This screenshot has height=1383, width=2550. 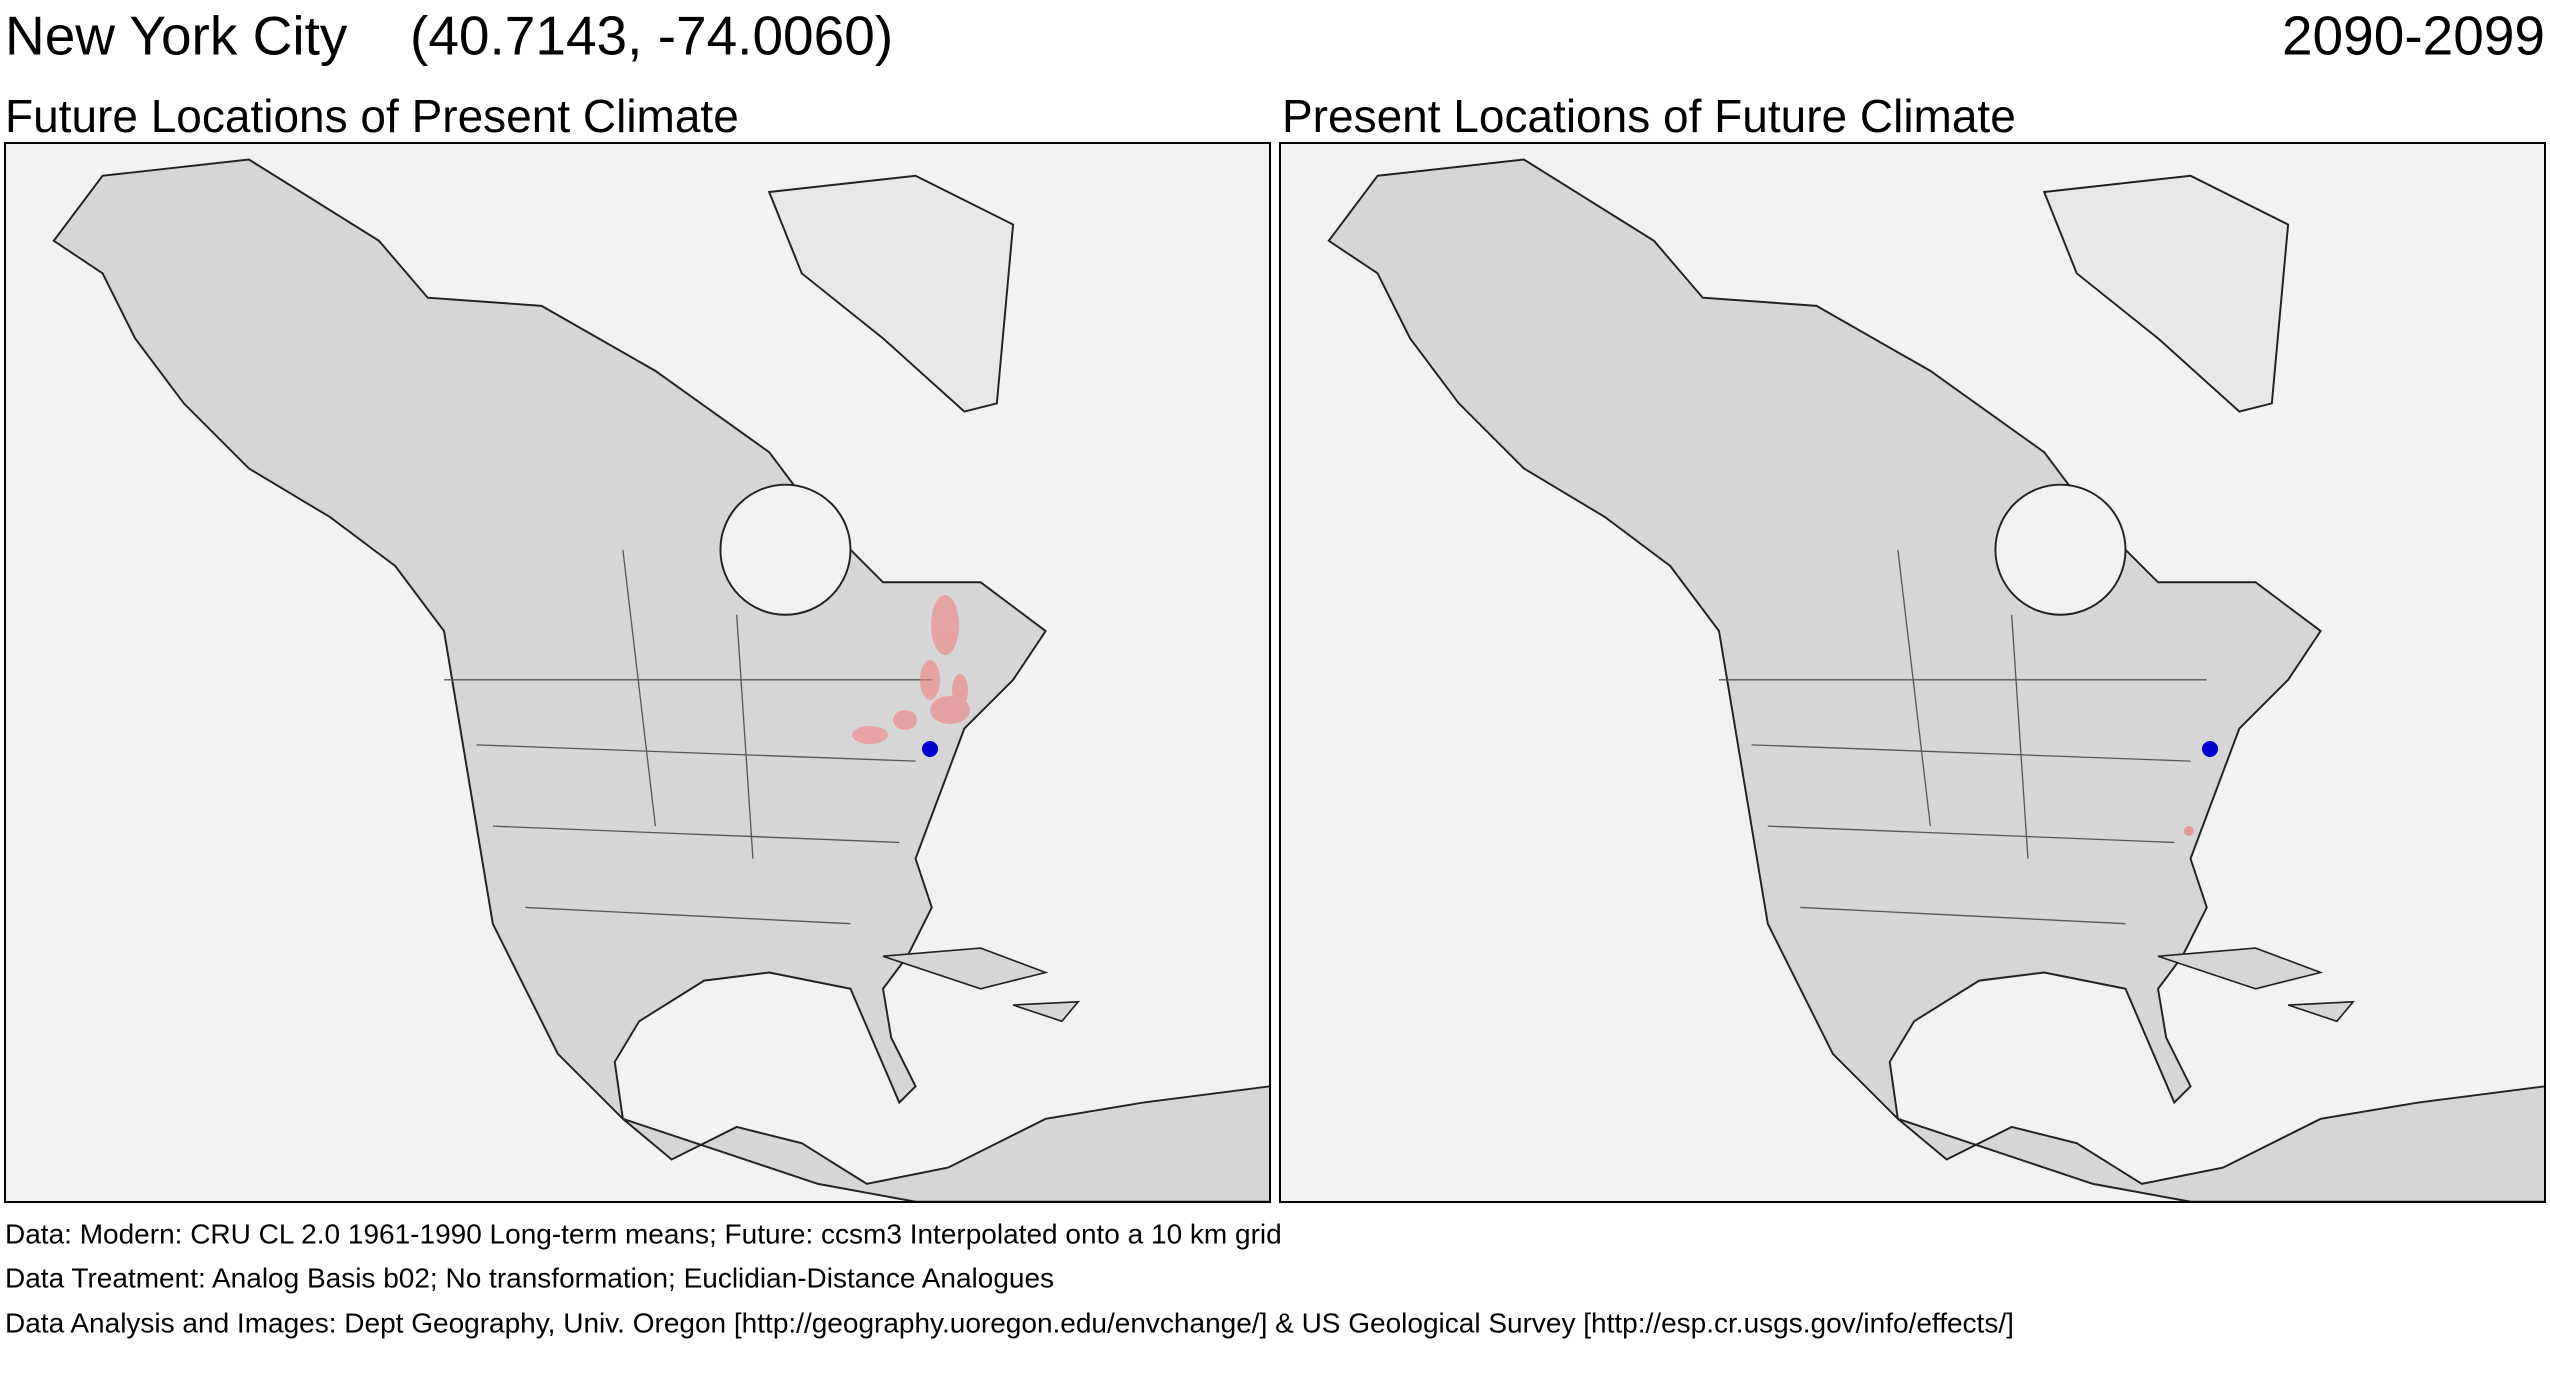 What do you see at coordinates (1649, 116) in the screenshot?
I see `panel-title: Present Locations of Future Climate` at bounding box center [1649, 116].